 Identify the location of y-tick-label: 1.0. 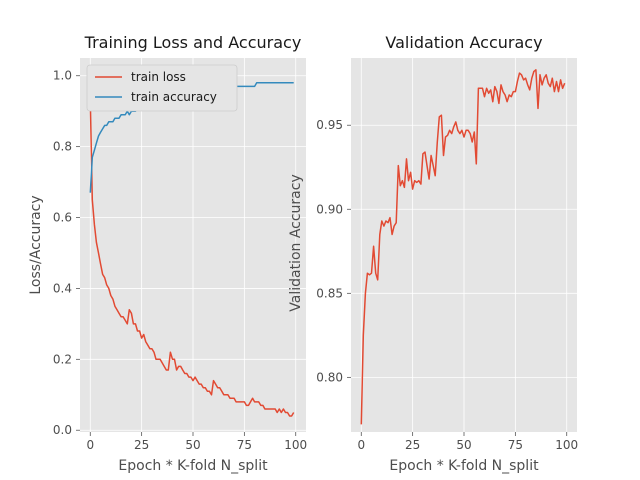
(62, 76).